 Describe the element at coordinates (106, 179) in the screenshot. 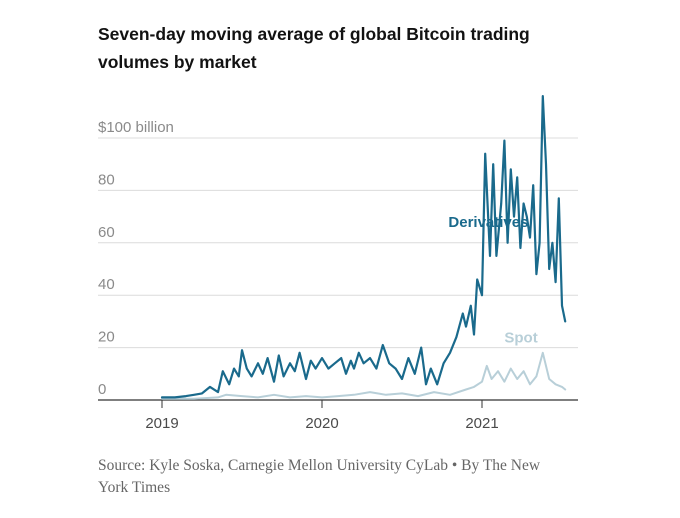

I see `y-tick-label: 80` at that location.